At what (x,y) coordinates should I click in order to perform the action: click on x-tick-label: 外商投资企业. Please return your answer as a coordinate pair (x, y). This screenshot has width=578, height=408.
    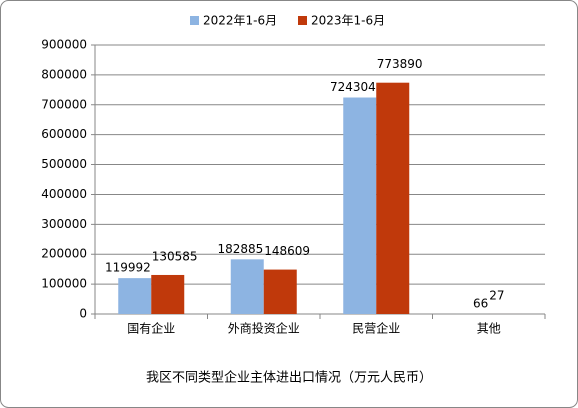
    Looking at the image, I should click on (264, 328).